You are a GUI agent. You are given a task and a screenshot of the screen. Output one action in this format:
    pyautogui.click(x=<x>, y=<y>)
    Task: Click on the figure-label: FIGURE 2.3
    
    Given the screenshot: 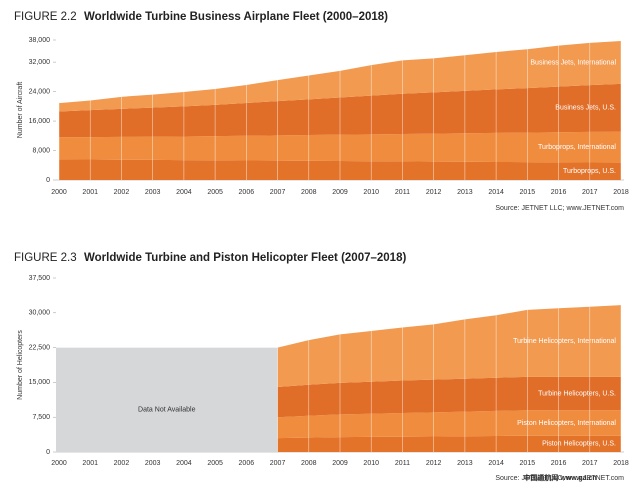 What is the action you would take?
    pyautogui.click(x=45, y=258)
    